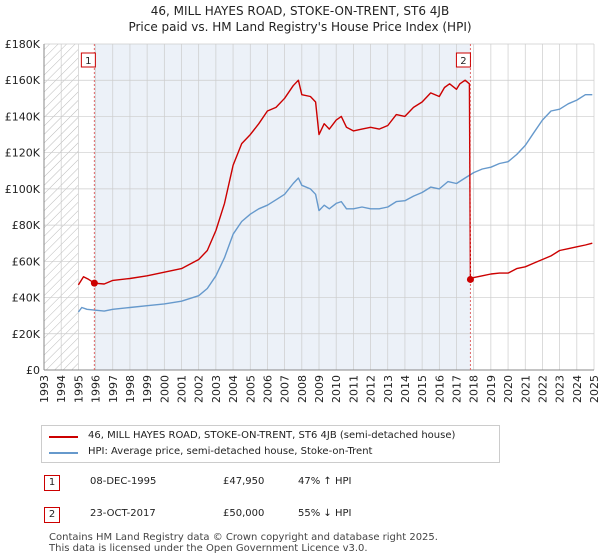  I want to click on x-tick-label: 2001, so click(182, 389).